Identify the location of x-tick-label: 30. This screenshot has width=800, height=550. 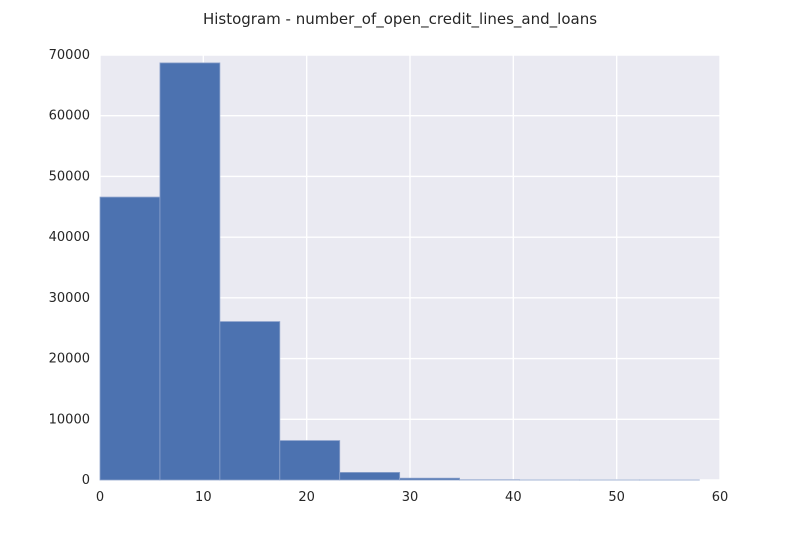
(410, 497).